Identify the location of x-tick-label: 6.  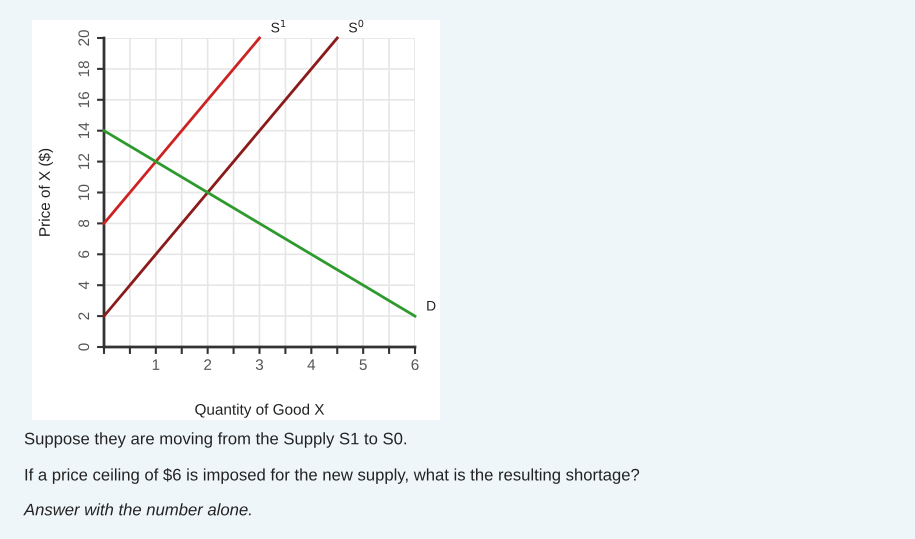
(415, 364).